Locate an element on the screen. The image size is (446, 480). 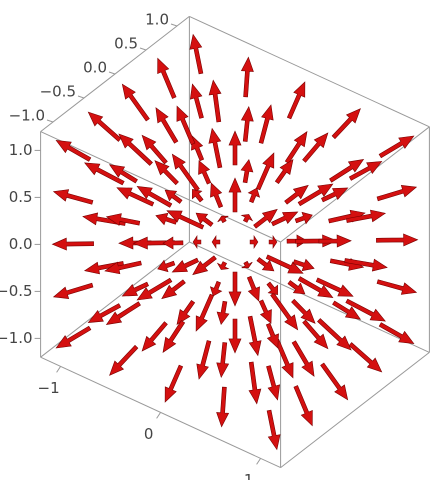
box-edge is located at coordinates (355, 410).